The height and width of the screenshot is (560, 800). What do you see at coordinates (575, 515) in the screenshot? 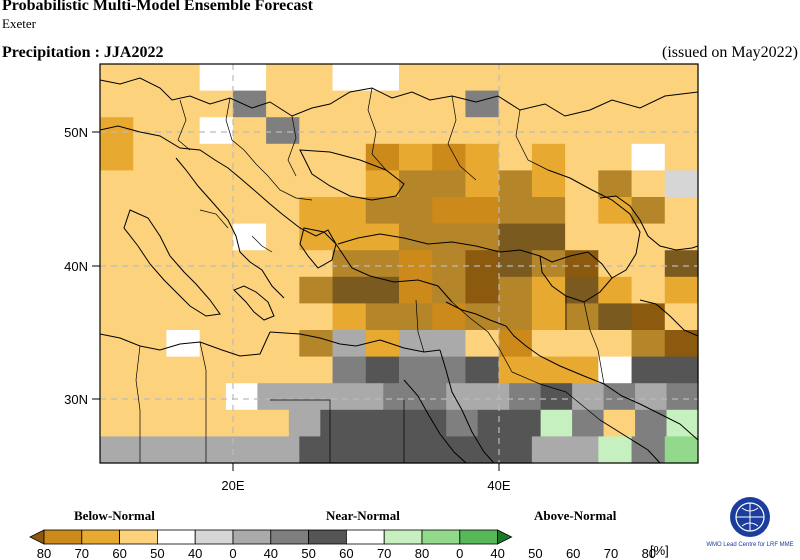
I see `legend-category-above: Above-Normal` at bounding box center [575, 515].